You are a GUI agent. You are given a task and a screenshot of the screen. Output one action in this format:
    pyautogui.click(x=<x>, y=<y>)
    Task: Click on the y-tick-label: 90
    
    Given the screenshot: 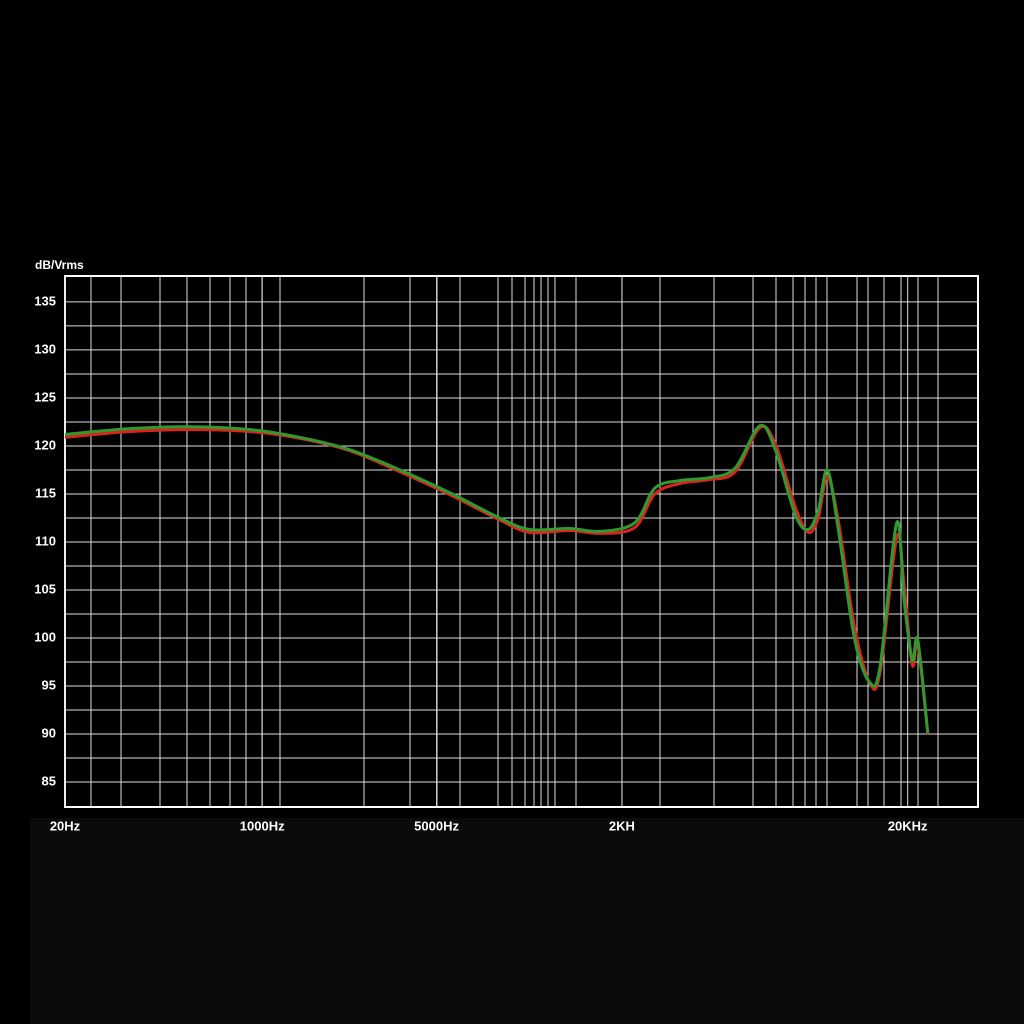 What is the action you would take?
    pyautogui.click(x=49, y=732)
    